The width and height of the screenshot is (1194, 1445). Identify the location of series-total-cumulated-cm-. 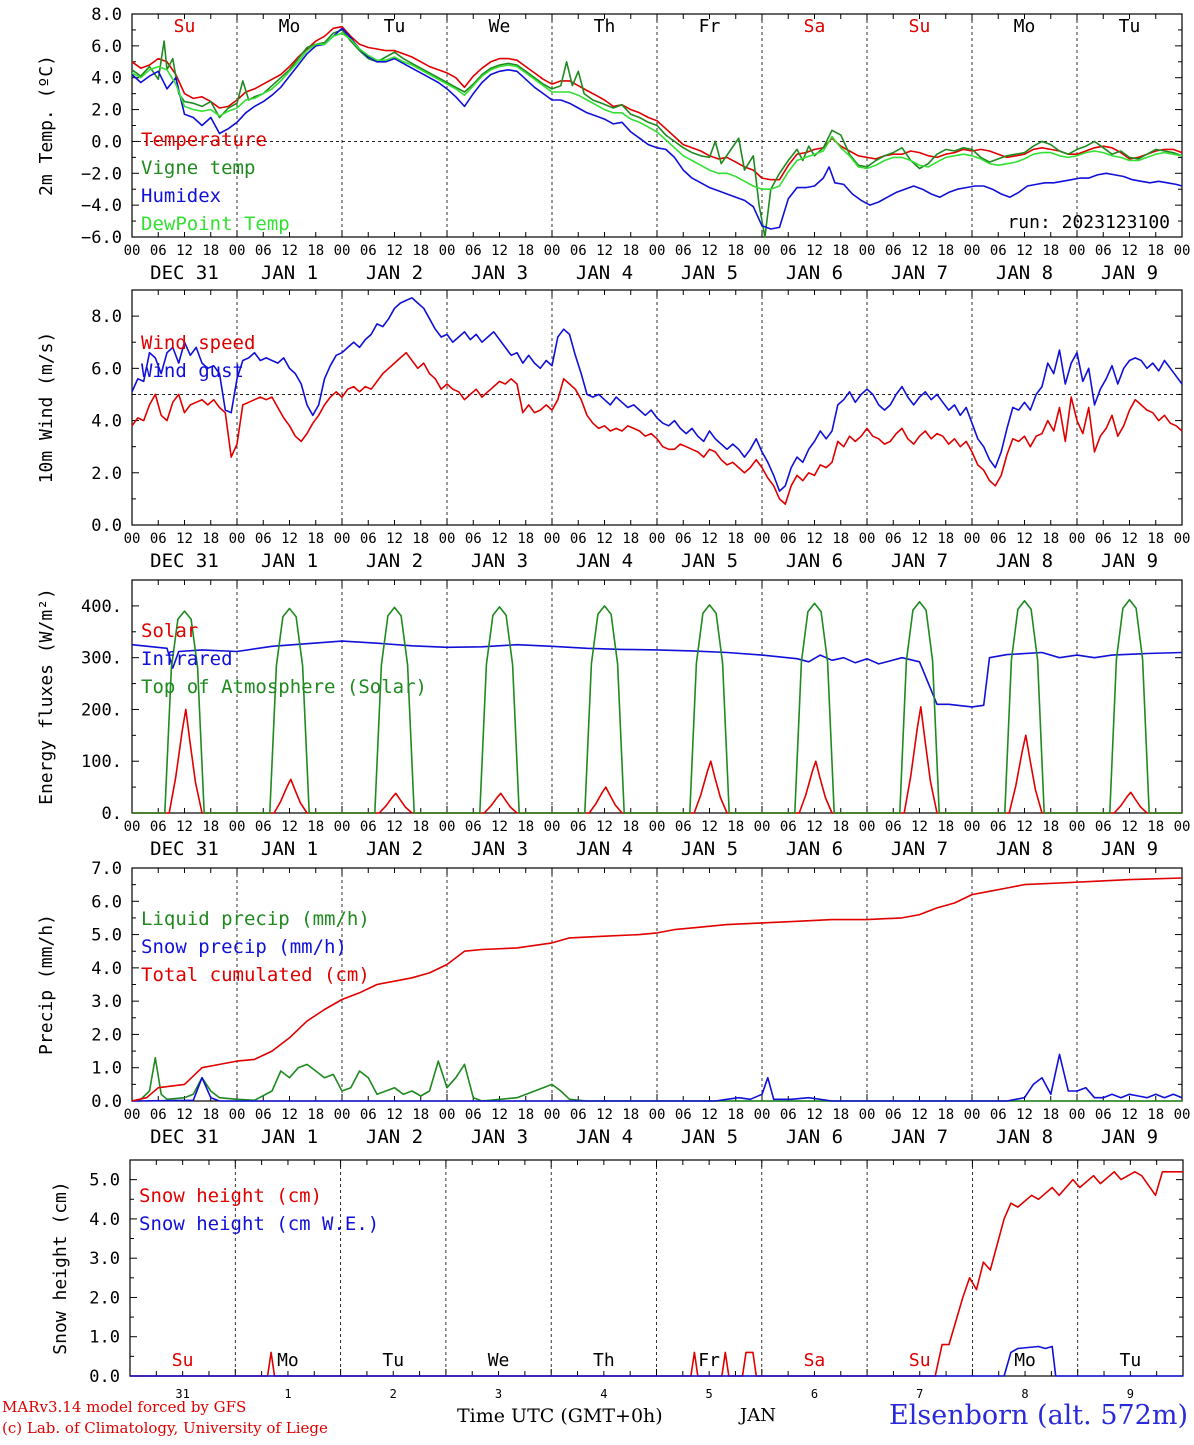
(657, 989).